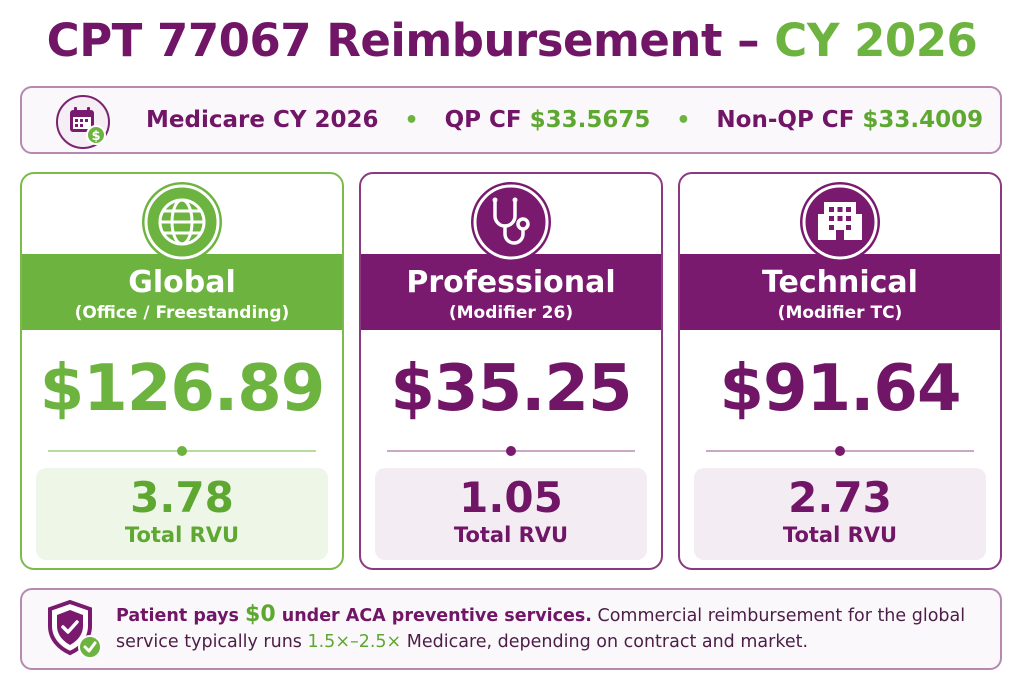 The image size is (1024, 683). Describe the element at coordinates (840, 497) in the screenshot. I see `rvu-value: 2.73` at that location.